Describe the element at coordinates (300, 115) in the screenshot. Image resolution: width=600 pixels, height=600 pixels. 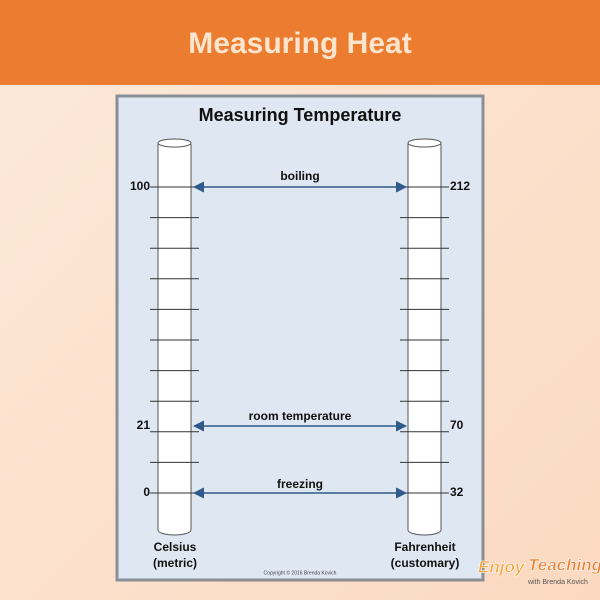
I see `poster-title: Measuring Temperature` at that location.